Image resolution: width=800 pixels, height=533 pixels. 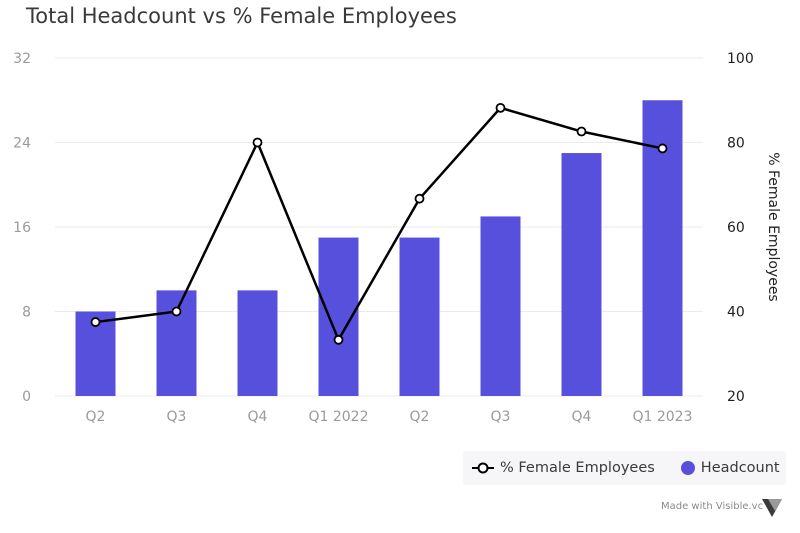 I want to click on legend-item-headcount: Headcount, so click(x=730, y=468).